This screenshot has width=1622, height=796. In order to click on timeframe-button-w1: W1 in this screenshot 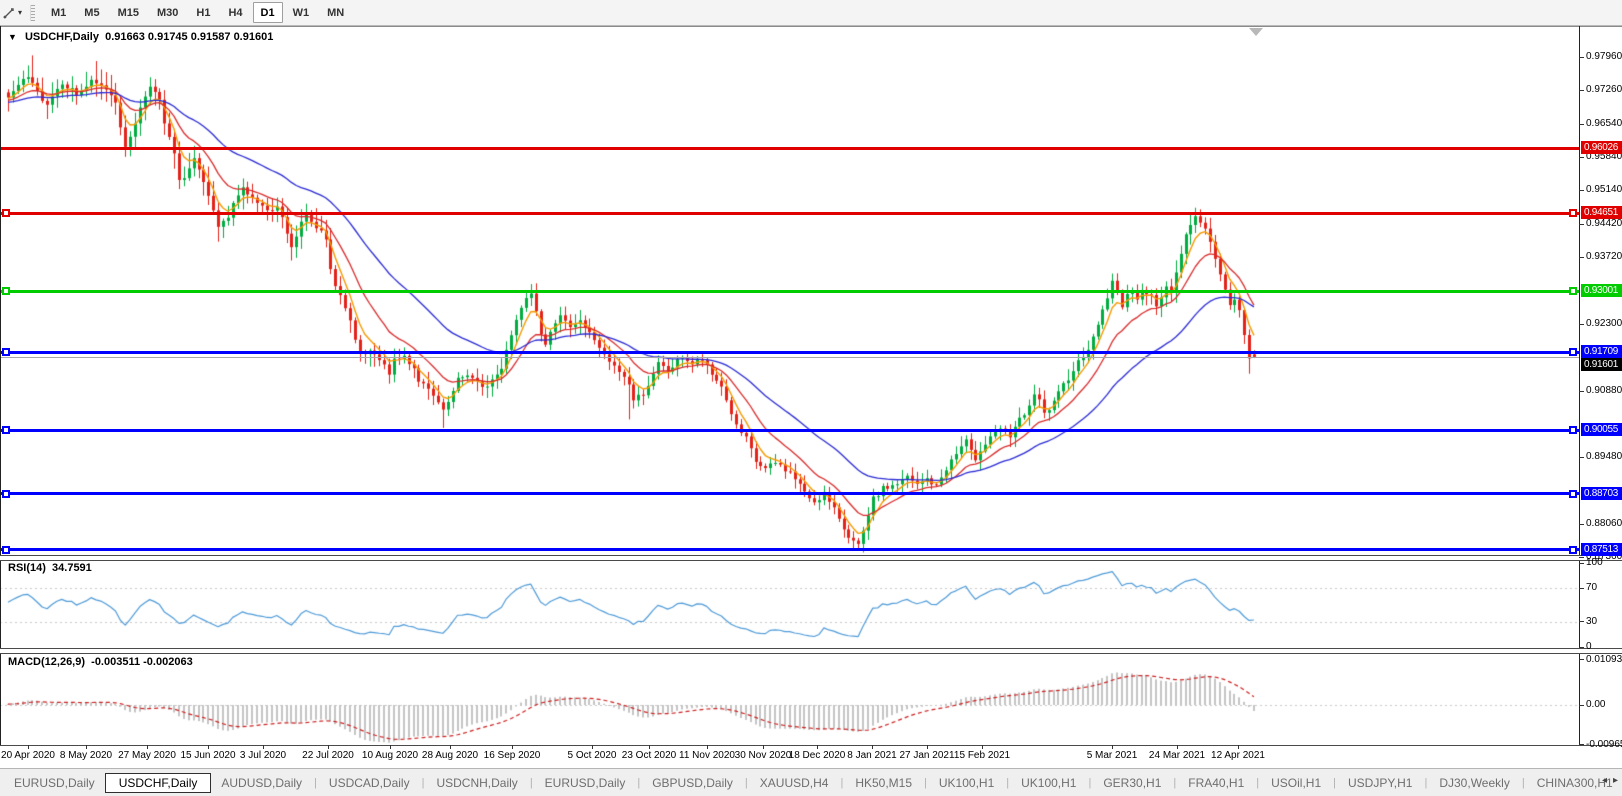, I will do `click(301, 12)`.